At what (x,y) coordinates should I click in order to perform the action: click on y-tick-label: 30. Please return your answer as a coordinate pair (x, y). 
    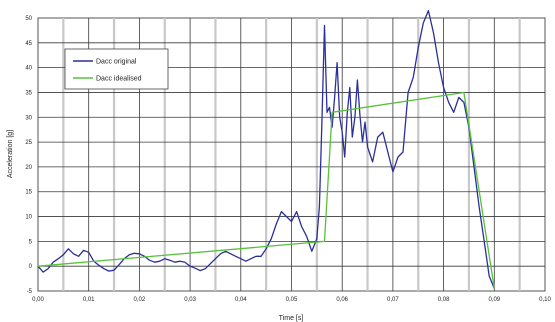
    Looking at the image, I should click on (28, 118).